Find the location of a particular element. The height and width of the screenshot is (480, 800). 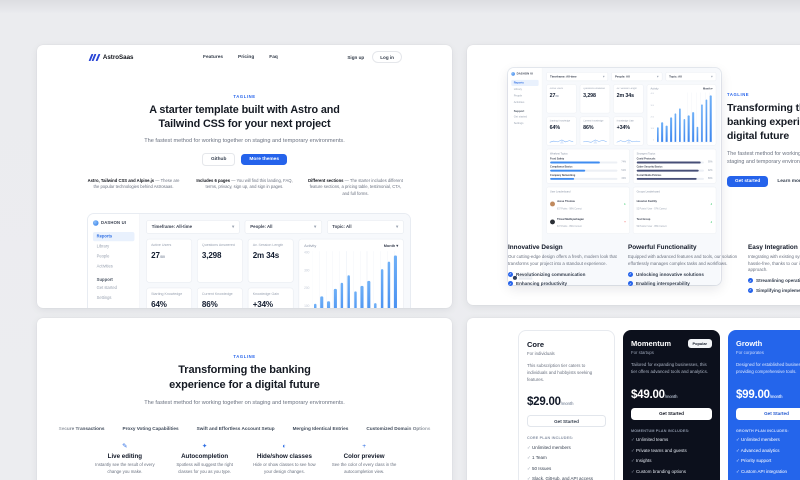

sparkline-chart is located at coordinates (628, 141).